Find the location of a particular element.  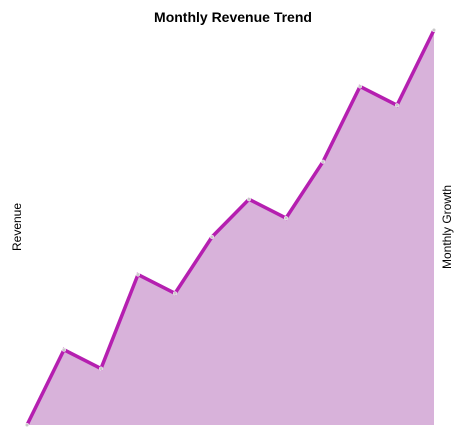

y2-axis-label: Monthly Growth is located at coordinates (447, 227).